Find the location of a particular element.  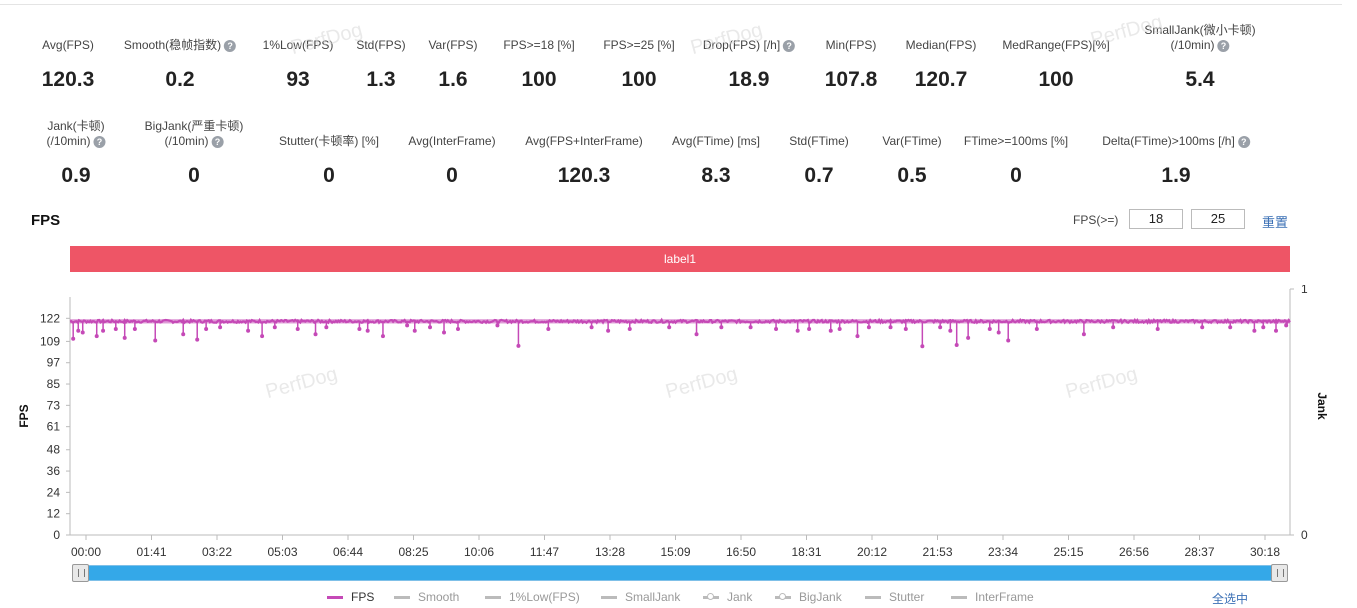

metric-value: 0.7 is located at coordinates (819, 175).